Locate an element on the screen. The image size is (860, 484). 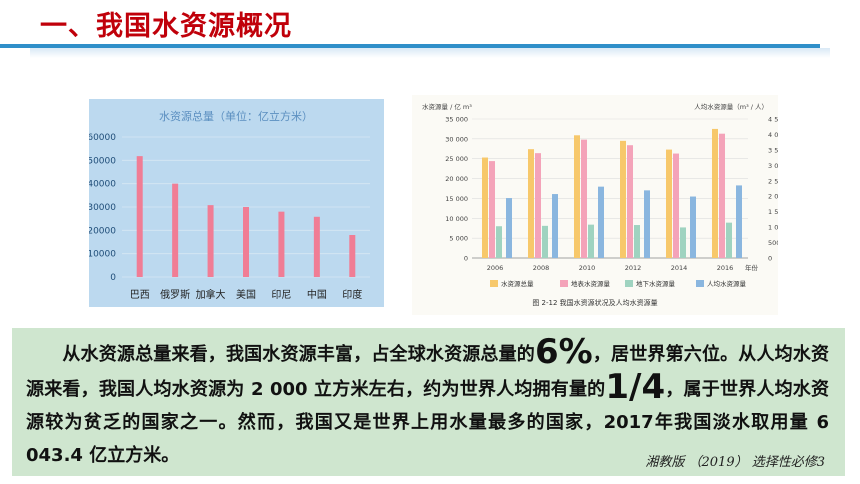
x-tick-label: 俄罗斯 is located at coordinates (175, 294).